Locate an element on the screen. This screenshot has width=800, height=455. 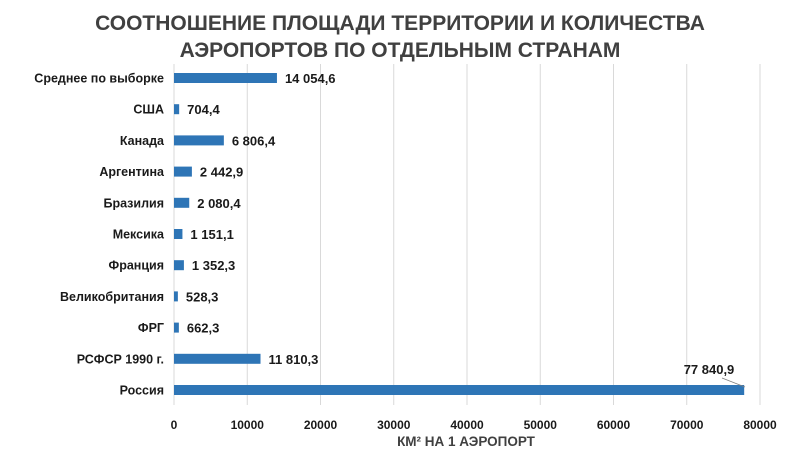
category-label: Аргентина is located at coordinates (132, 172).